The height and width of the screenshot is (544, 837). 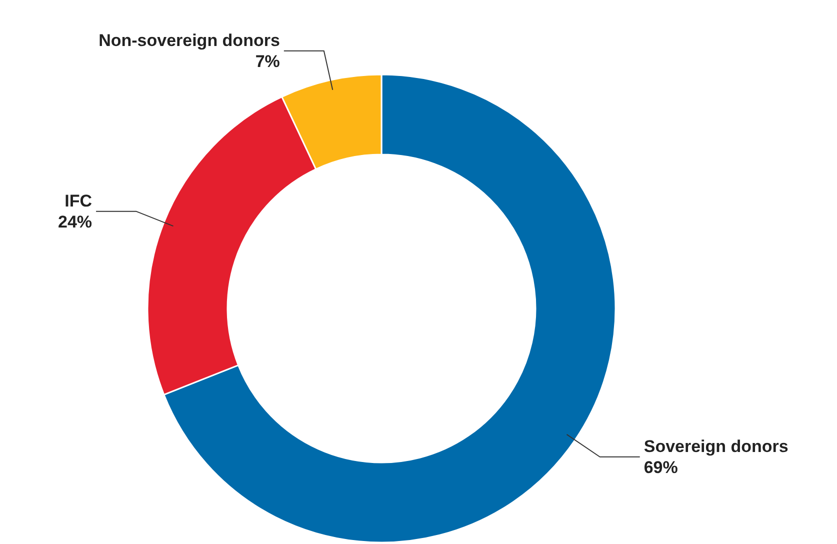 What do you see at coordinates (267, 61) in the screenshot?
I see `data-label: 7%` at bounding box center [267, 61].